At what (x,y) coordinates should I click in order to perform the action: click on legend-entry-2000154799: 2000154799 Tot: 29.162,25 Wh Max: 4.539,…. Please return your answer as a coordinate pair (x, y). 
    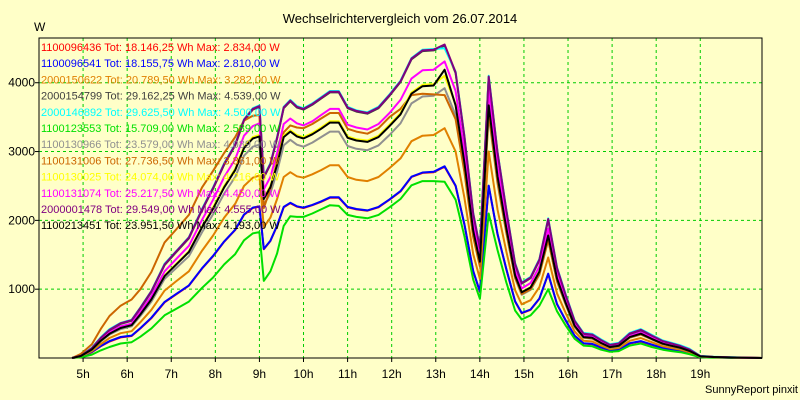
    Looking at the image, I should click on (161, 97).